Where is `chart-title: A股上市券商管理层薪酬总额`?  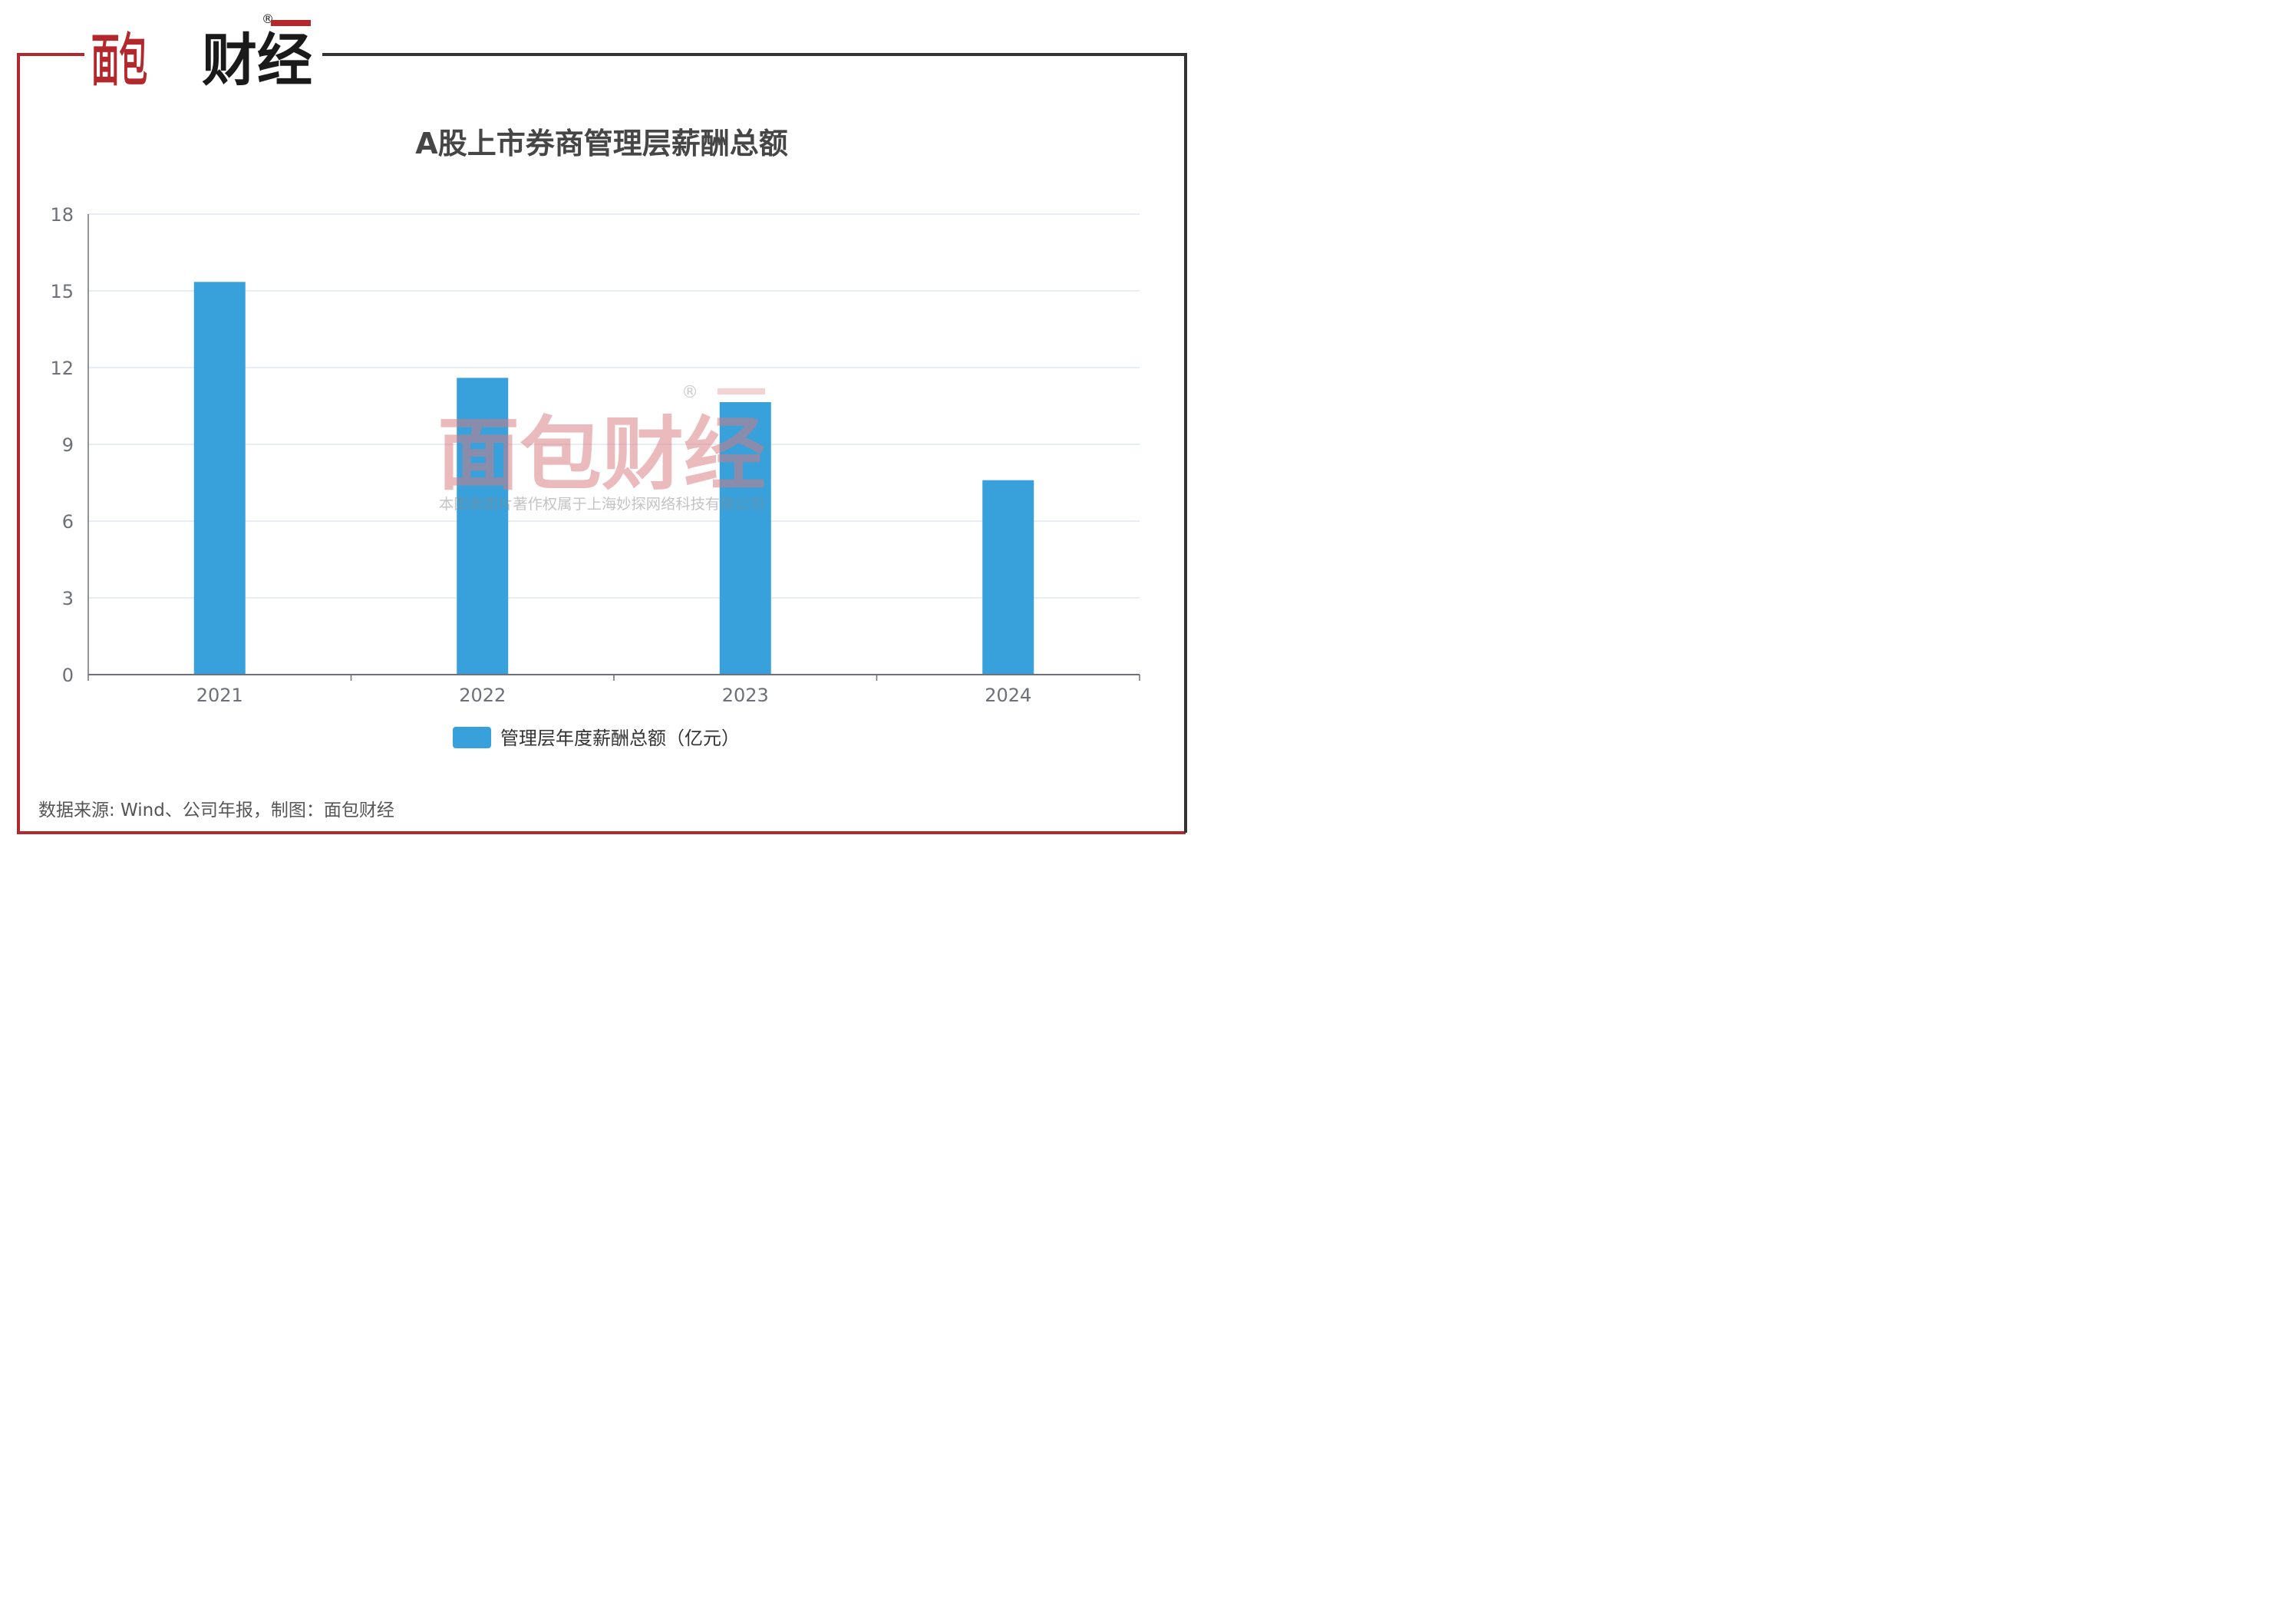
chart-title: A股上市券商管理层薪酬总额 is located at coordinates (601, 143).